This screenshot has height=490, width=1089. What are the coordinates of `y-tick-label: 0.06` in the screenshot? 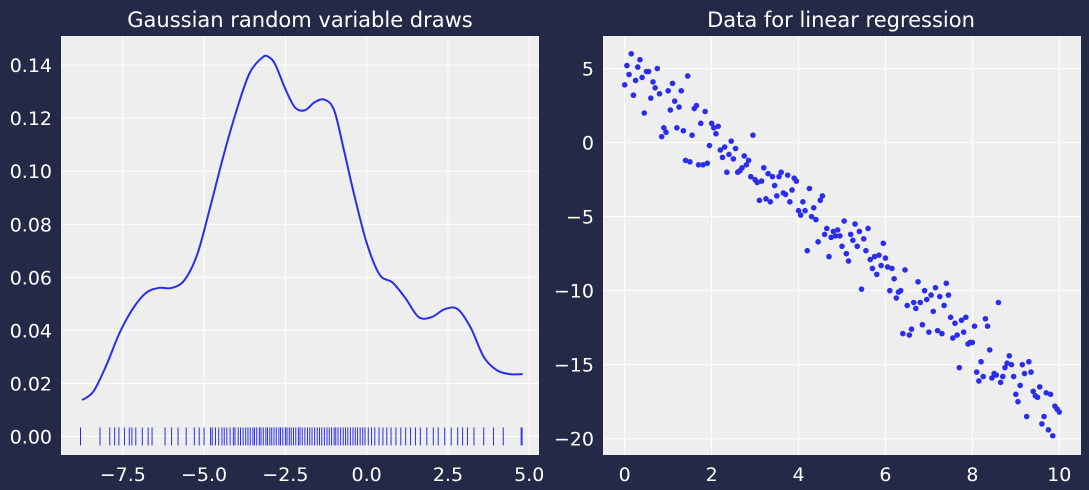 It's located at (31, 278).